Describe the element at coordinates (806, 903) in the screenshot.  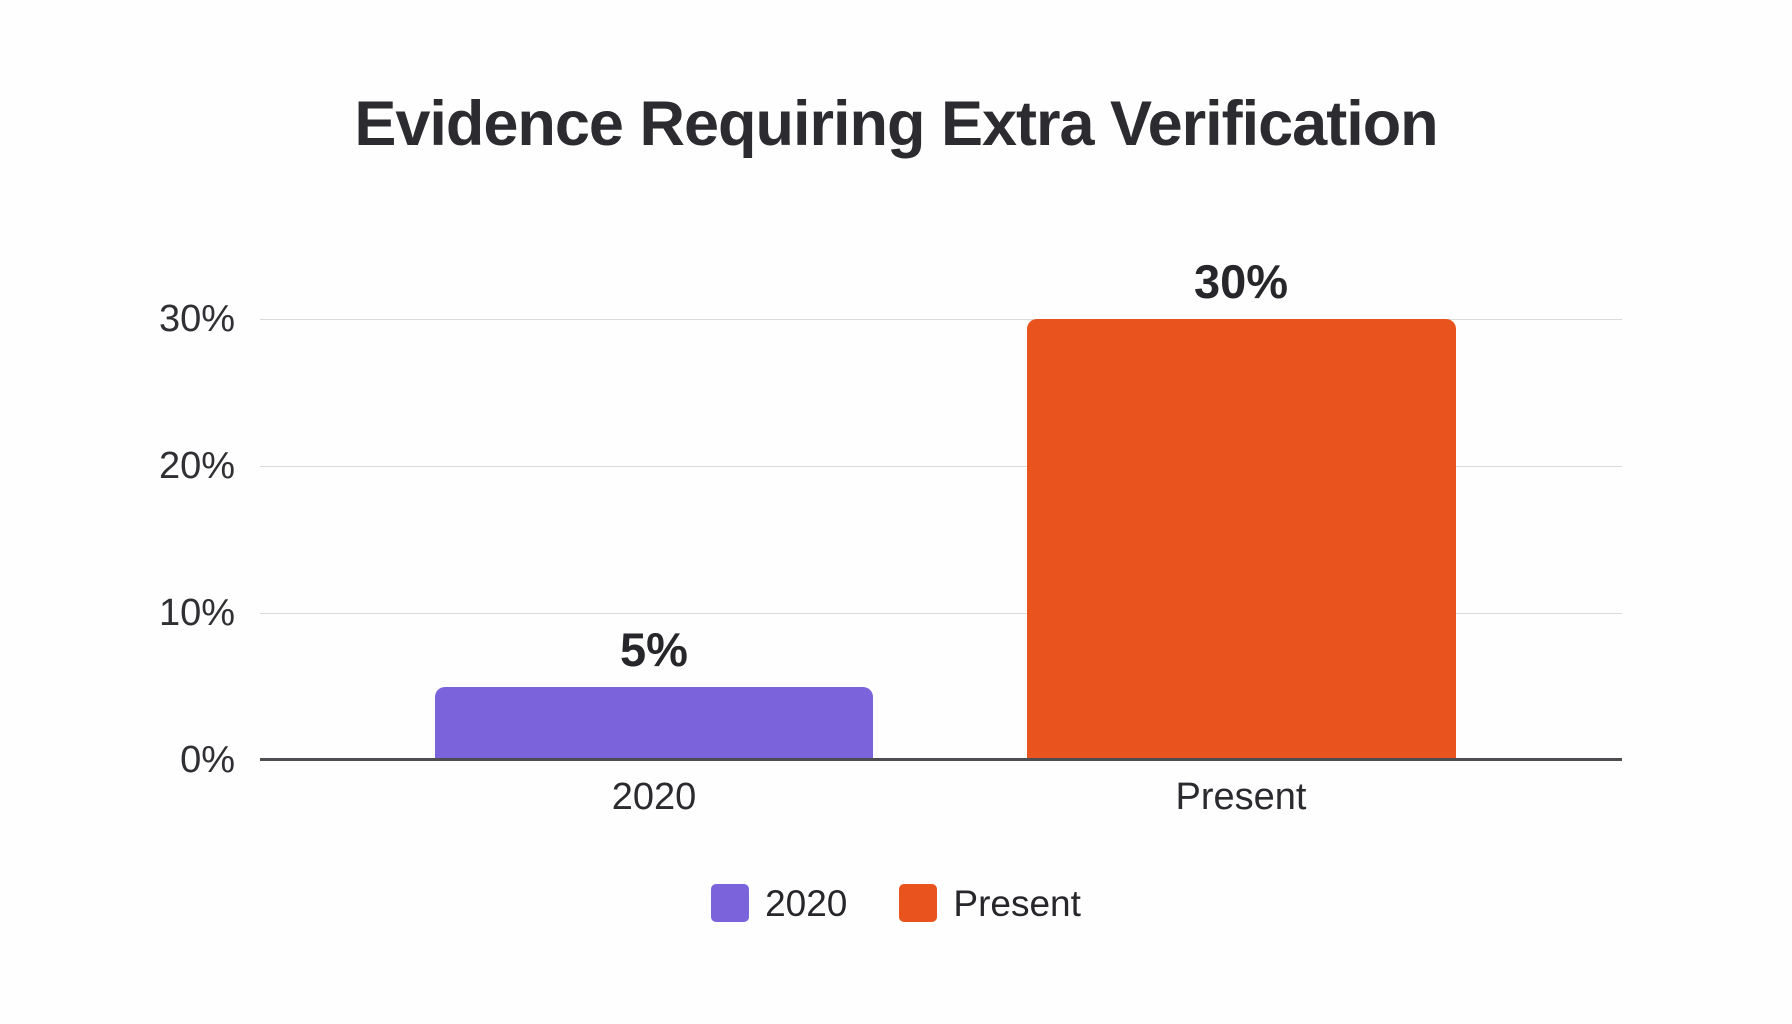
I see `legend-label-2020: 2020` at that location.